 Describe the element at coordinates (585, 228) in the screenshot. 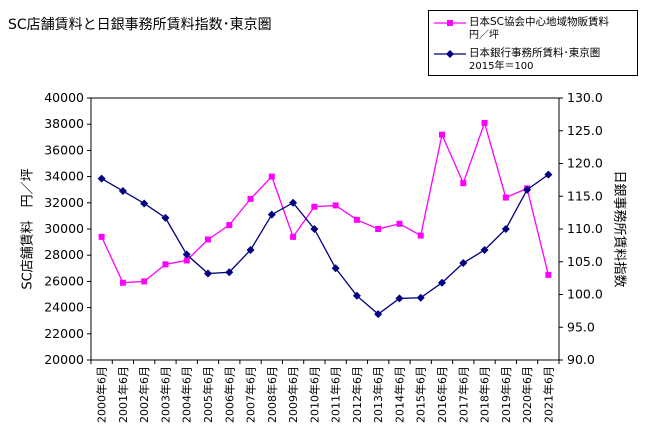

I see `y2-tick-label: 110.0` at that location.